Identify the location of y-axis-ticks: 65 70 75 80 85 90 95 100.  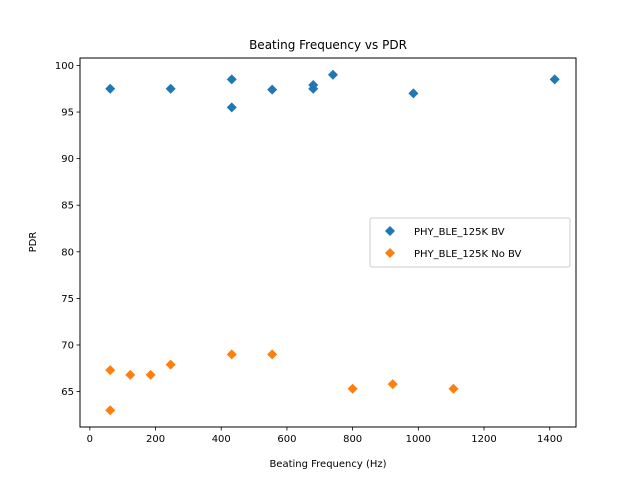
(67, 229).